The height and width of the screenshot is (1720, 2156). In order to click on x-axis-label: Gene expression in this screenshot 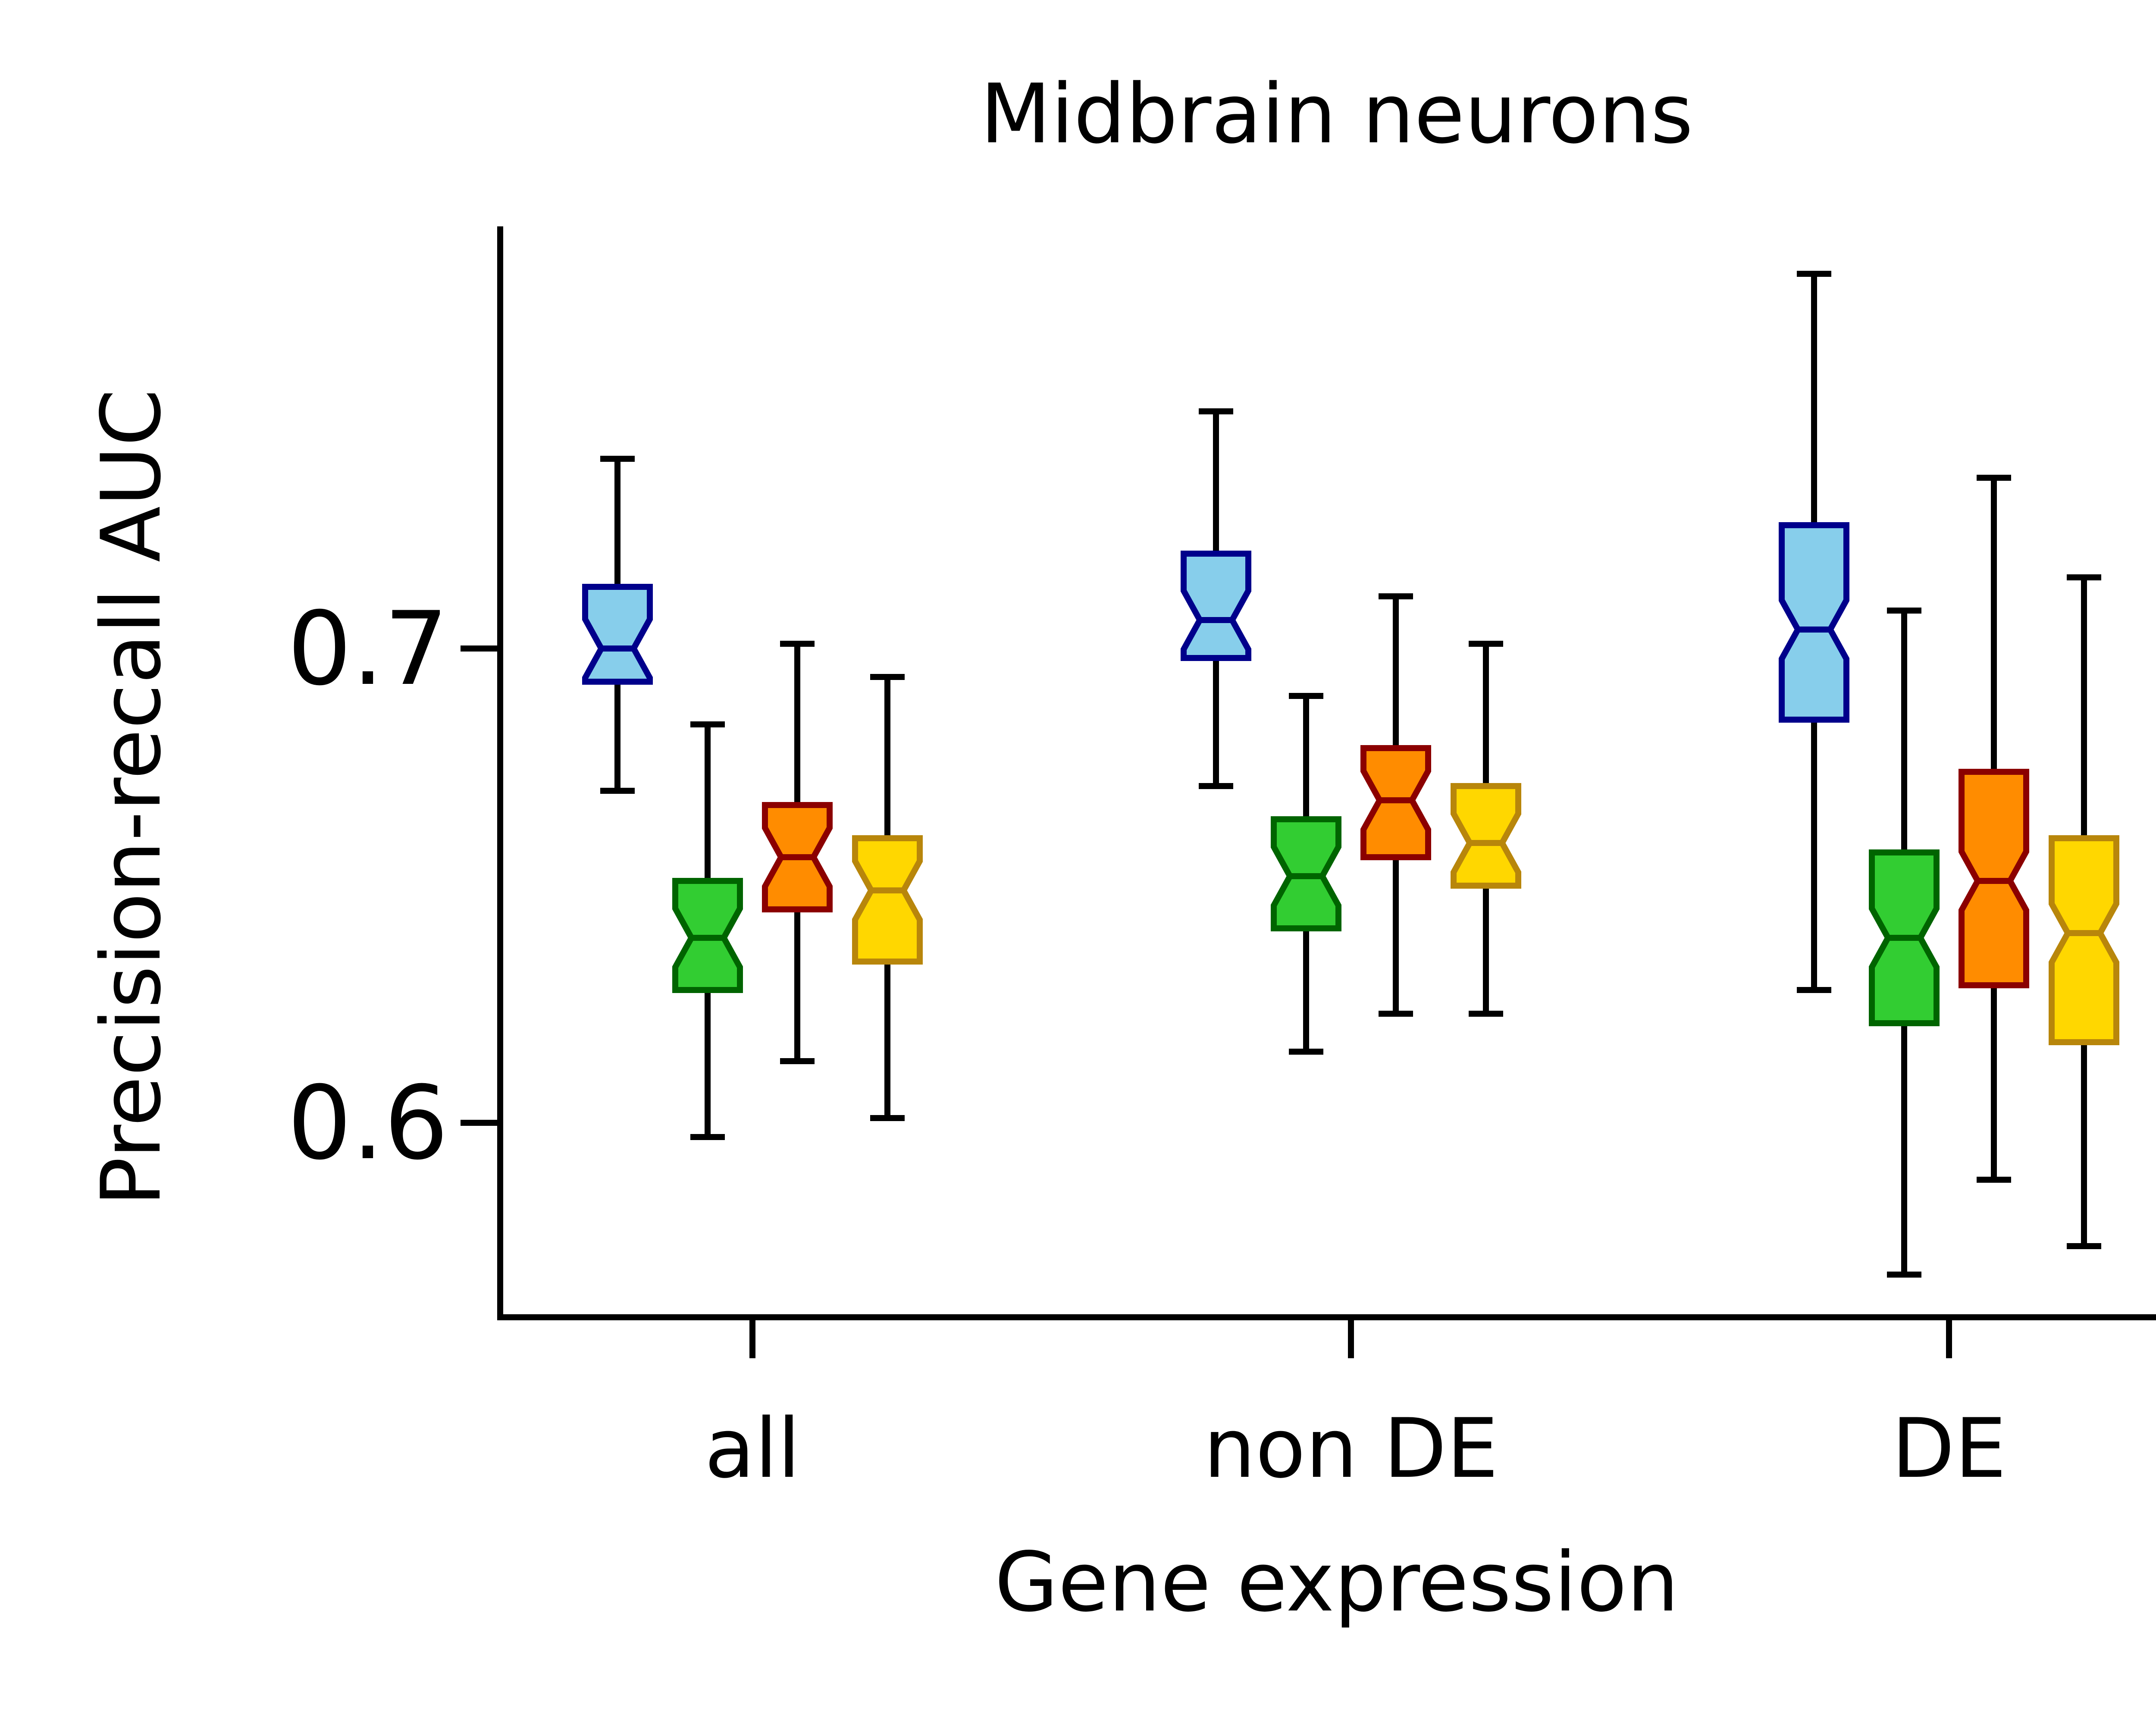, I will do `click(1337, 1582)`.